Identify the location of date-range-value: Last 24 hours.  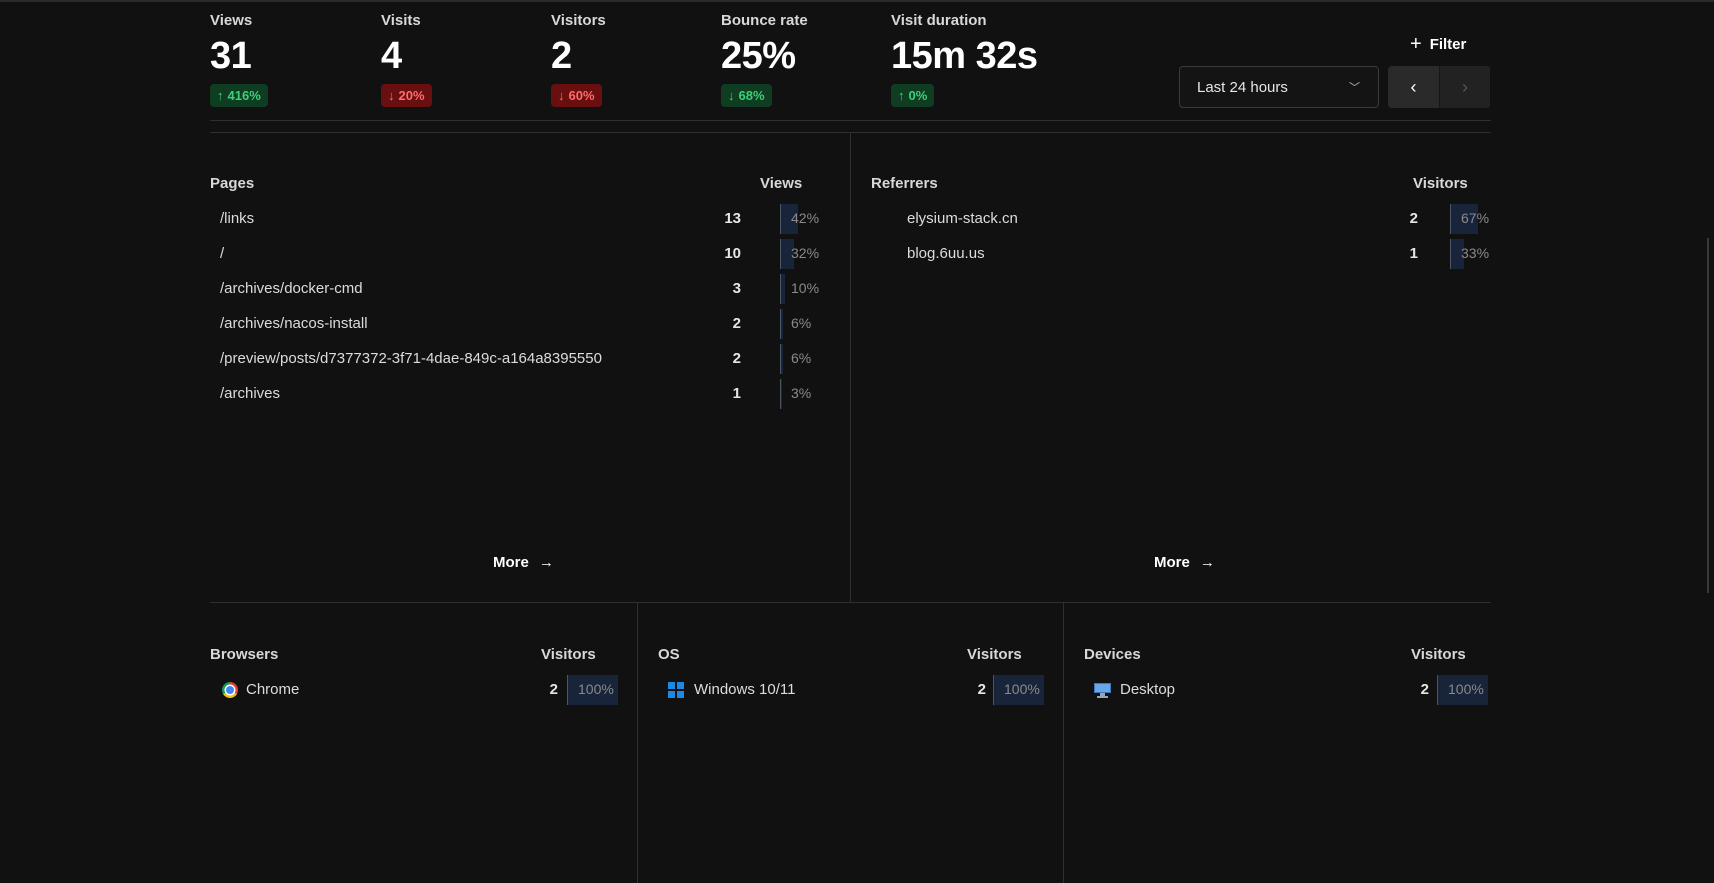
(1242, 87).